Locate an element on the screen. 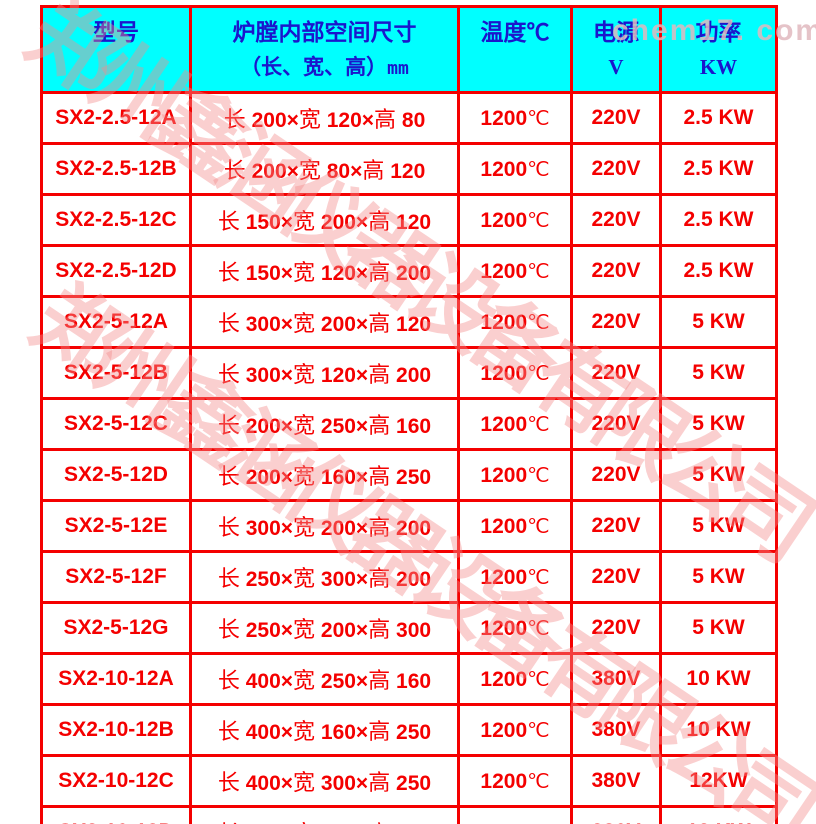 This screenshot has width=816, height=824. model-cell: SX2-5-12C is located at coordinates (116, 424).